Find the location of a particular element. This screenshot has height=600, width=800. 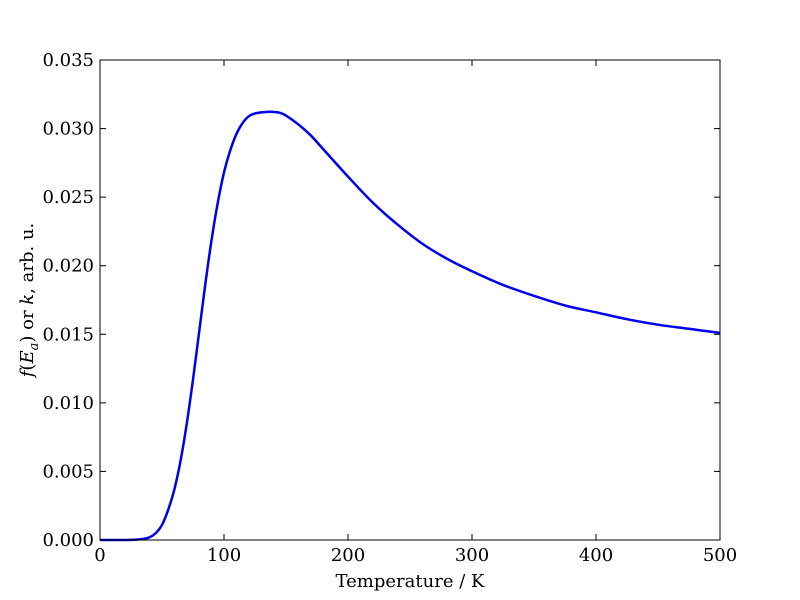

y-tick-label: 0.035 is located at coordinates (68, 60).